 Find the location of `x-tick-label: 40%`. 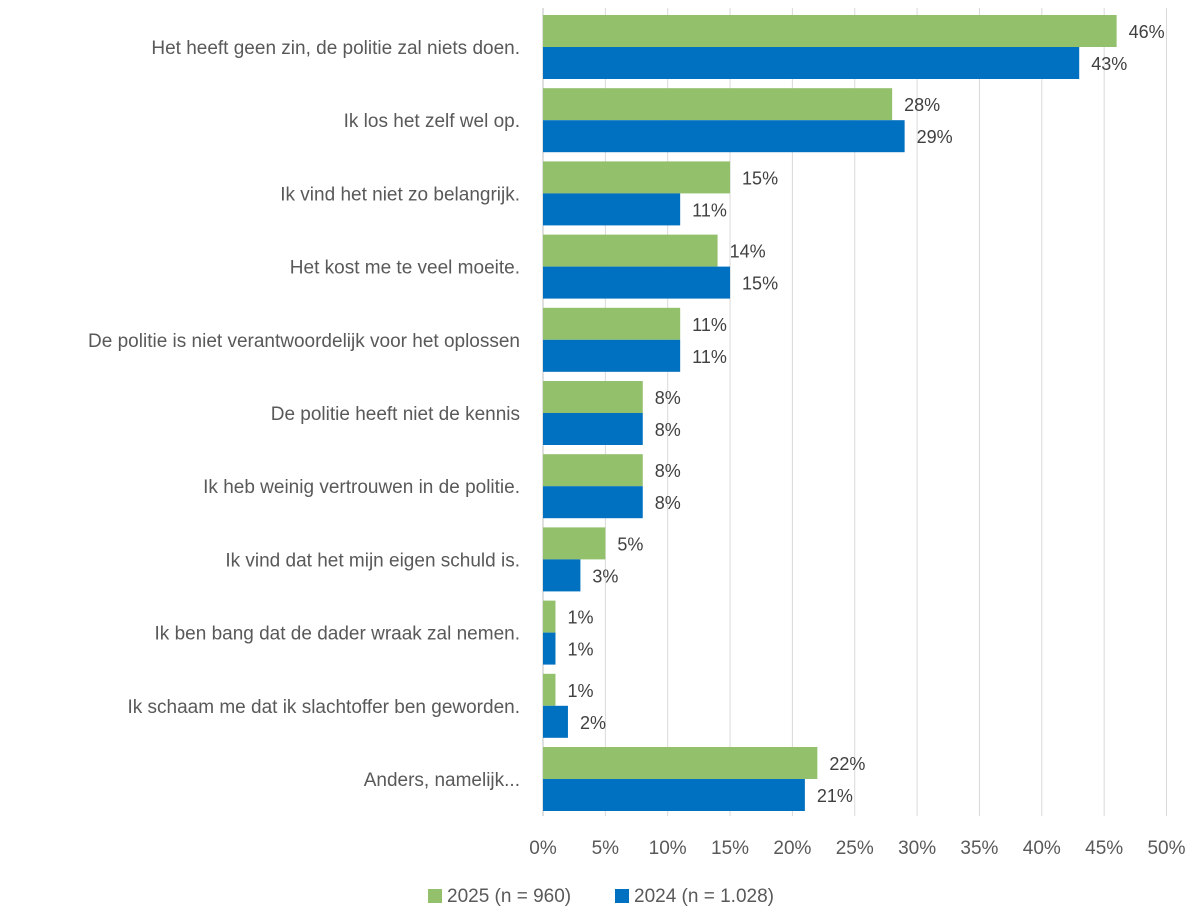

x-tick-label: 40% is located at coordinates (1042, 848).